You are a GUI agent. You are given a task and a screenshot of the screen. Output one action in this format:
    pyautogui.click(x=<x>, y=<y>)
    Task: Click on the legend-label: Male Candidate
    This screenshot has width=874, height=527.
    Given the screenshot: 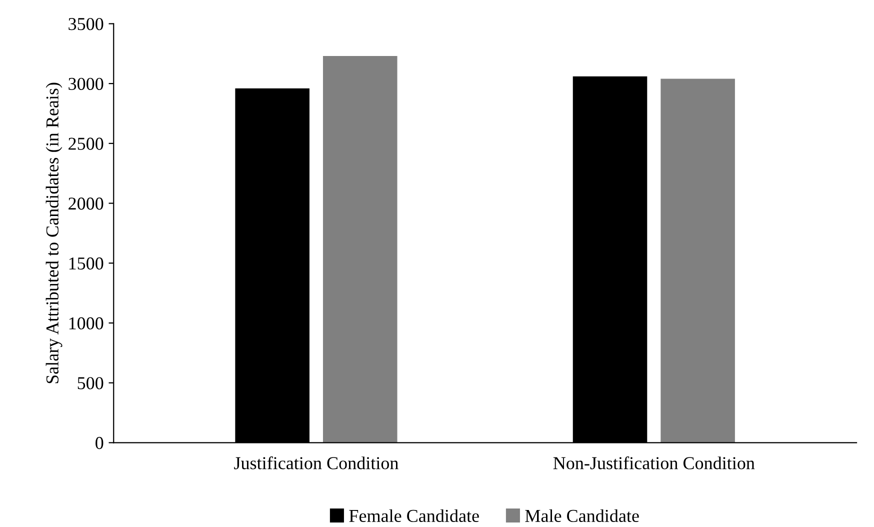 What is the action you would take?
    pyautogui.click(x=582, y=515)
    